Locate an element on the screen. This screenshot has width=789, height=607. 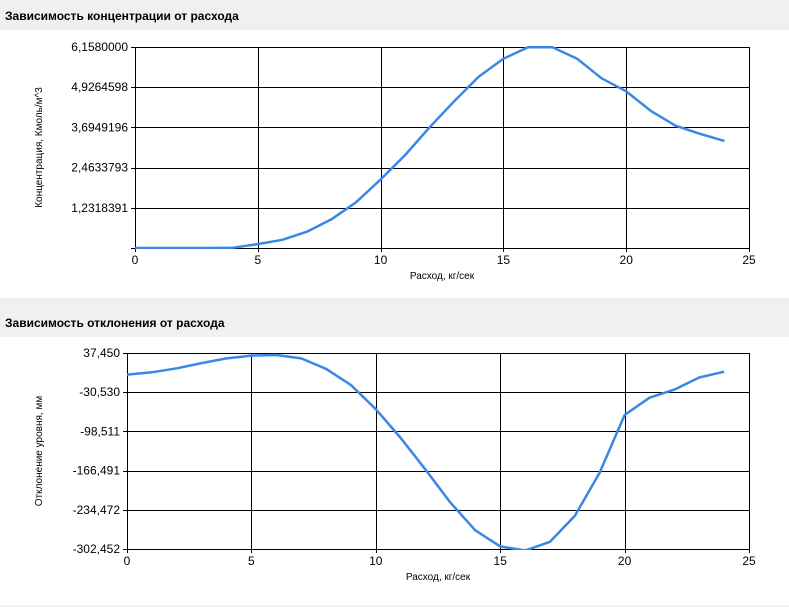
y-tick-label: 3,6949196 is located at coordinates (99, 127).